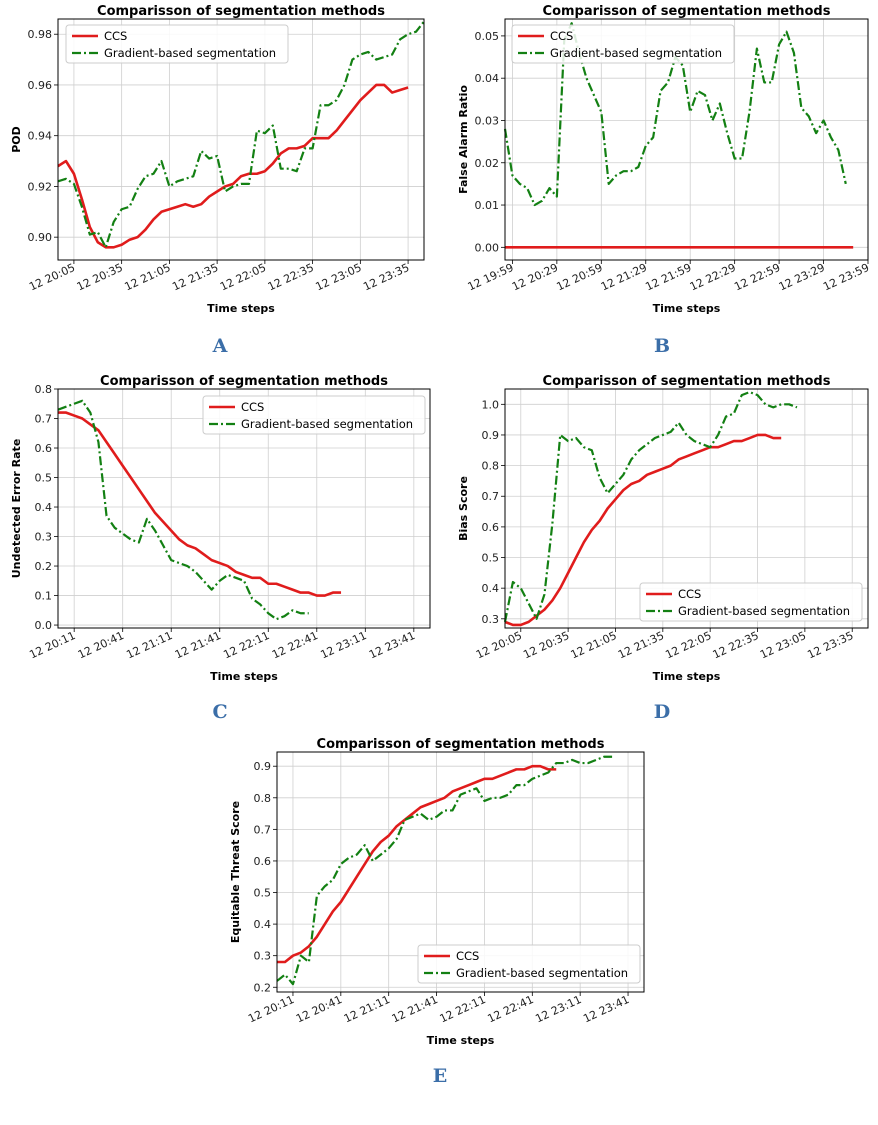  I want to click on panel-letter: E, so click(440, 1076).